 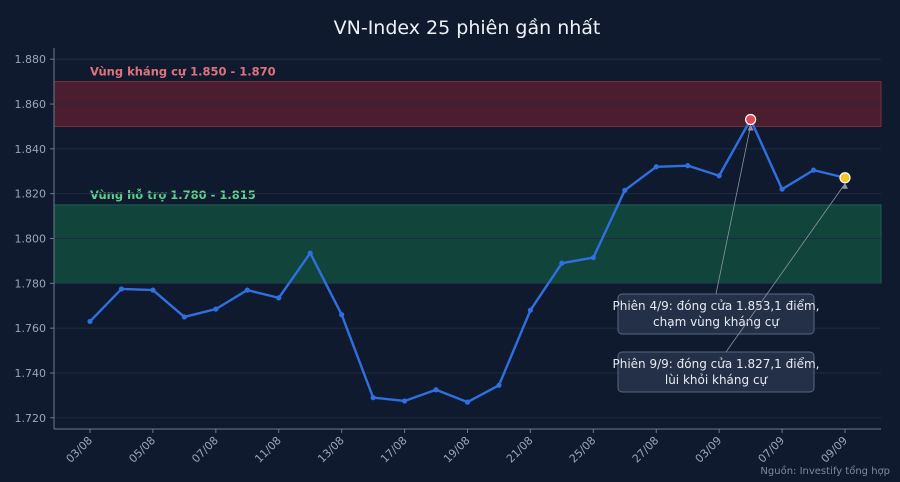 What do you see at coordinates (717, 380) in the screenshot?
I see `callout-line2: lùi khỏi kháng cự` at bounding box center [717, 380].